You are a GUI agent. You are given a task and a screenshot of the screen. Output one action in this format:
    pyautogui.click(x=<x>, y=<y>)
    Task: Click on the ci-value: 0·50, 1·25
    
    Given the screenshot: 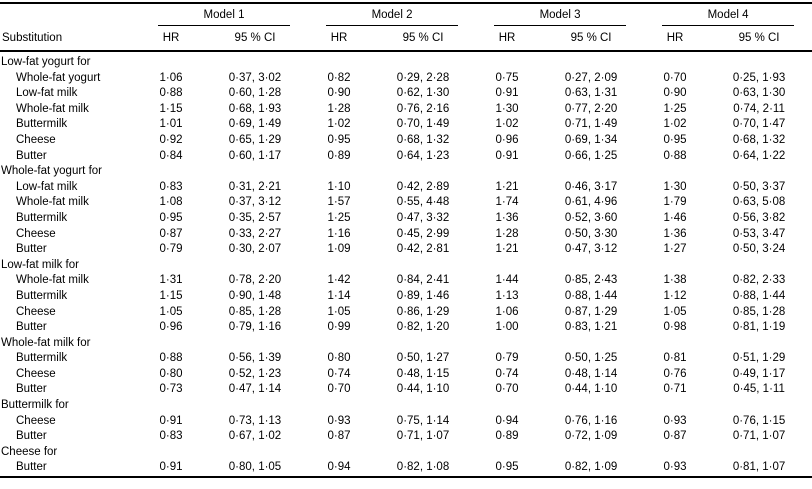 What is the action you would take?
    pyautogui.click(x=591, y=358)
    